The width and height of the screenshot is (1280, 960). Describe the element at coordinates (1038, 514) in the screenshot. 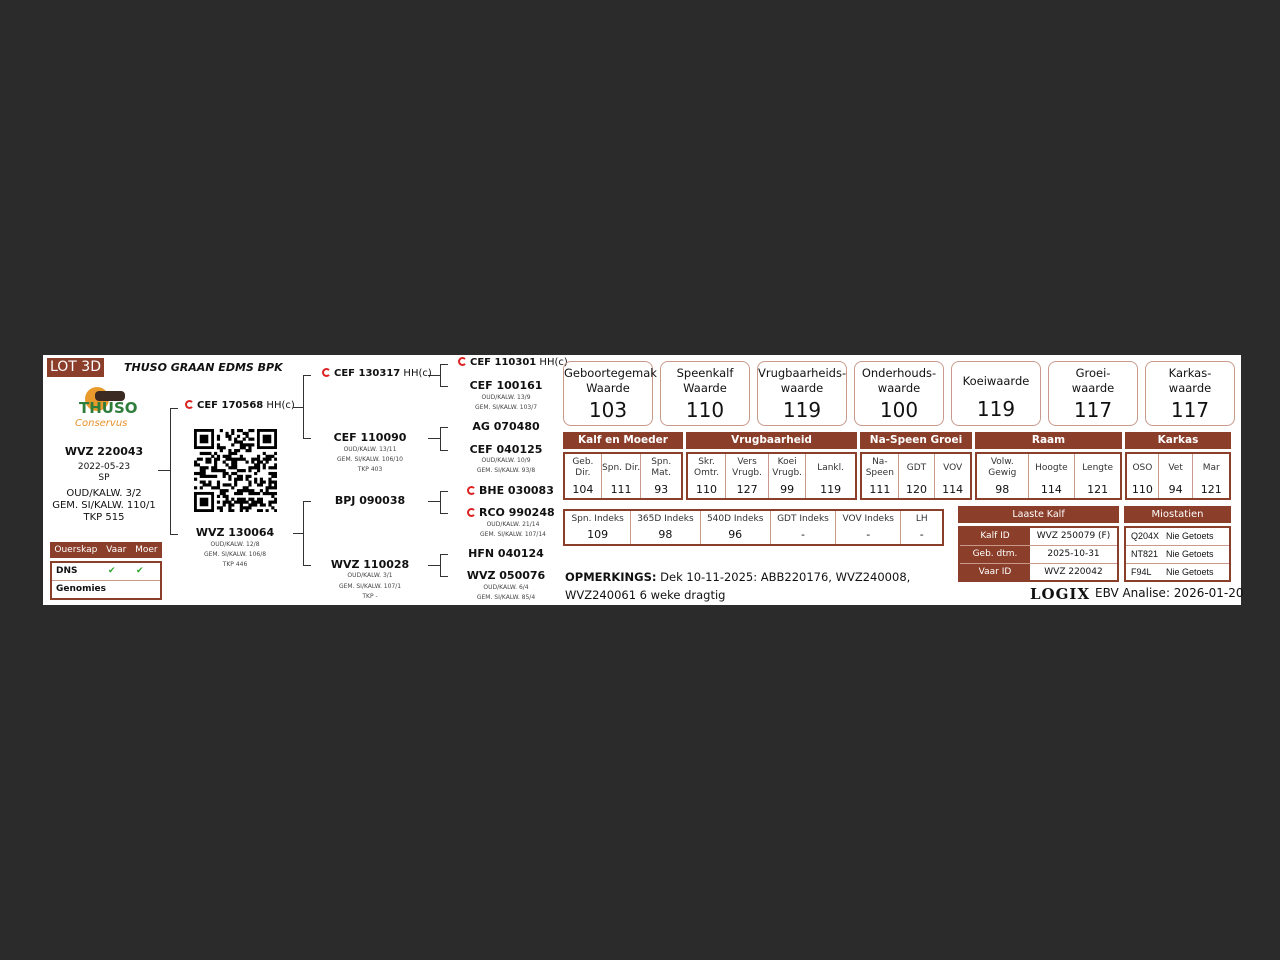

I see `last-calf-header: Laaste Kalf` at that location.